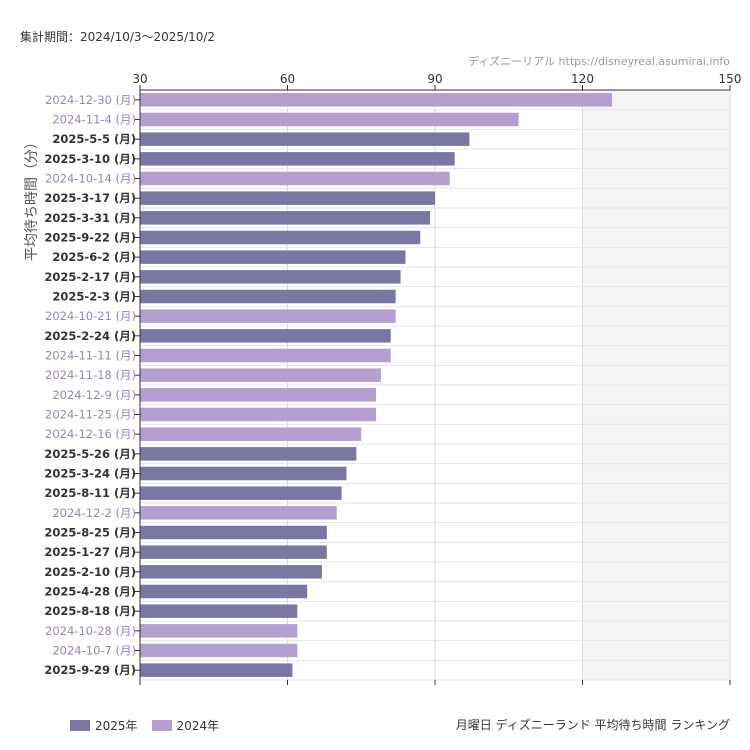 This screenshot has width=750, height=750. Describe the element at coordinates (94, 651) in the screenshot. I see `category-label: 2024-10-7 (月)` at that location.